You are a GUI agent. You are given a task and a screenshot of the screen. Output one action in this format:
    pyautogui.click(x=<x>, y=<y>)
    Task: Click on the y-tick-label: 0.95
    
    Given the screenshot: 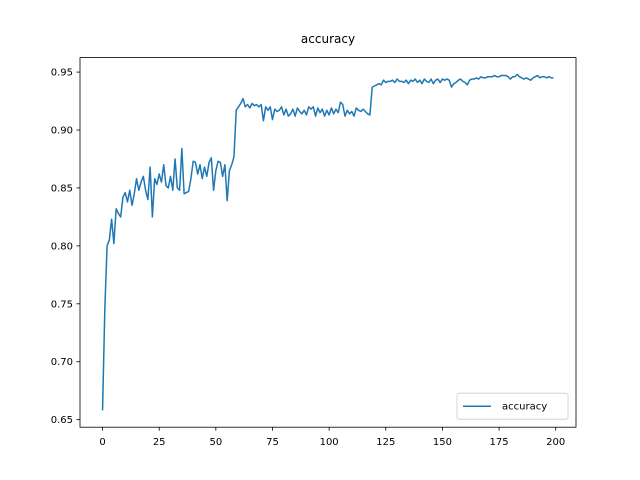 What is the action you would take?
    pyautogui.click(x=62, y=73)
    